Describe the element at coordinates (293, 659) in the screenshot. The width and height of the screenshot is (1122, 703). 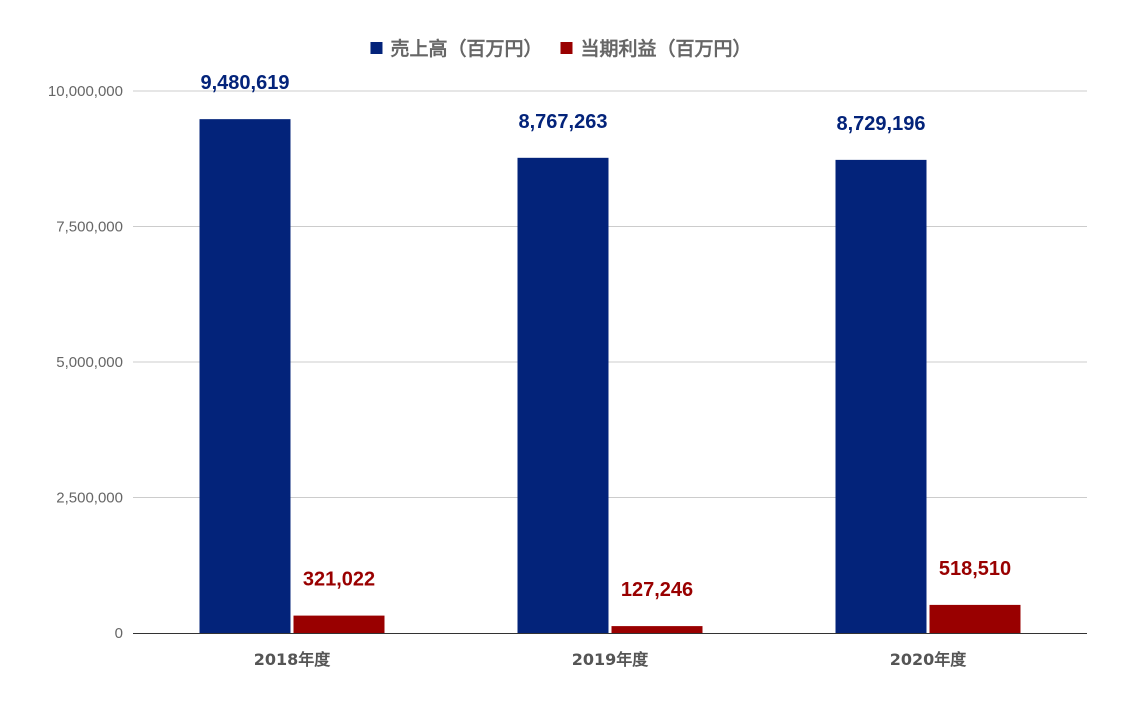
I see `x-tick-label: 2018年度` at that location.